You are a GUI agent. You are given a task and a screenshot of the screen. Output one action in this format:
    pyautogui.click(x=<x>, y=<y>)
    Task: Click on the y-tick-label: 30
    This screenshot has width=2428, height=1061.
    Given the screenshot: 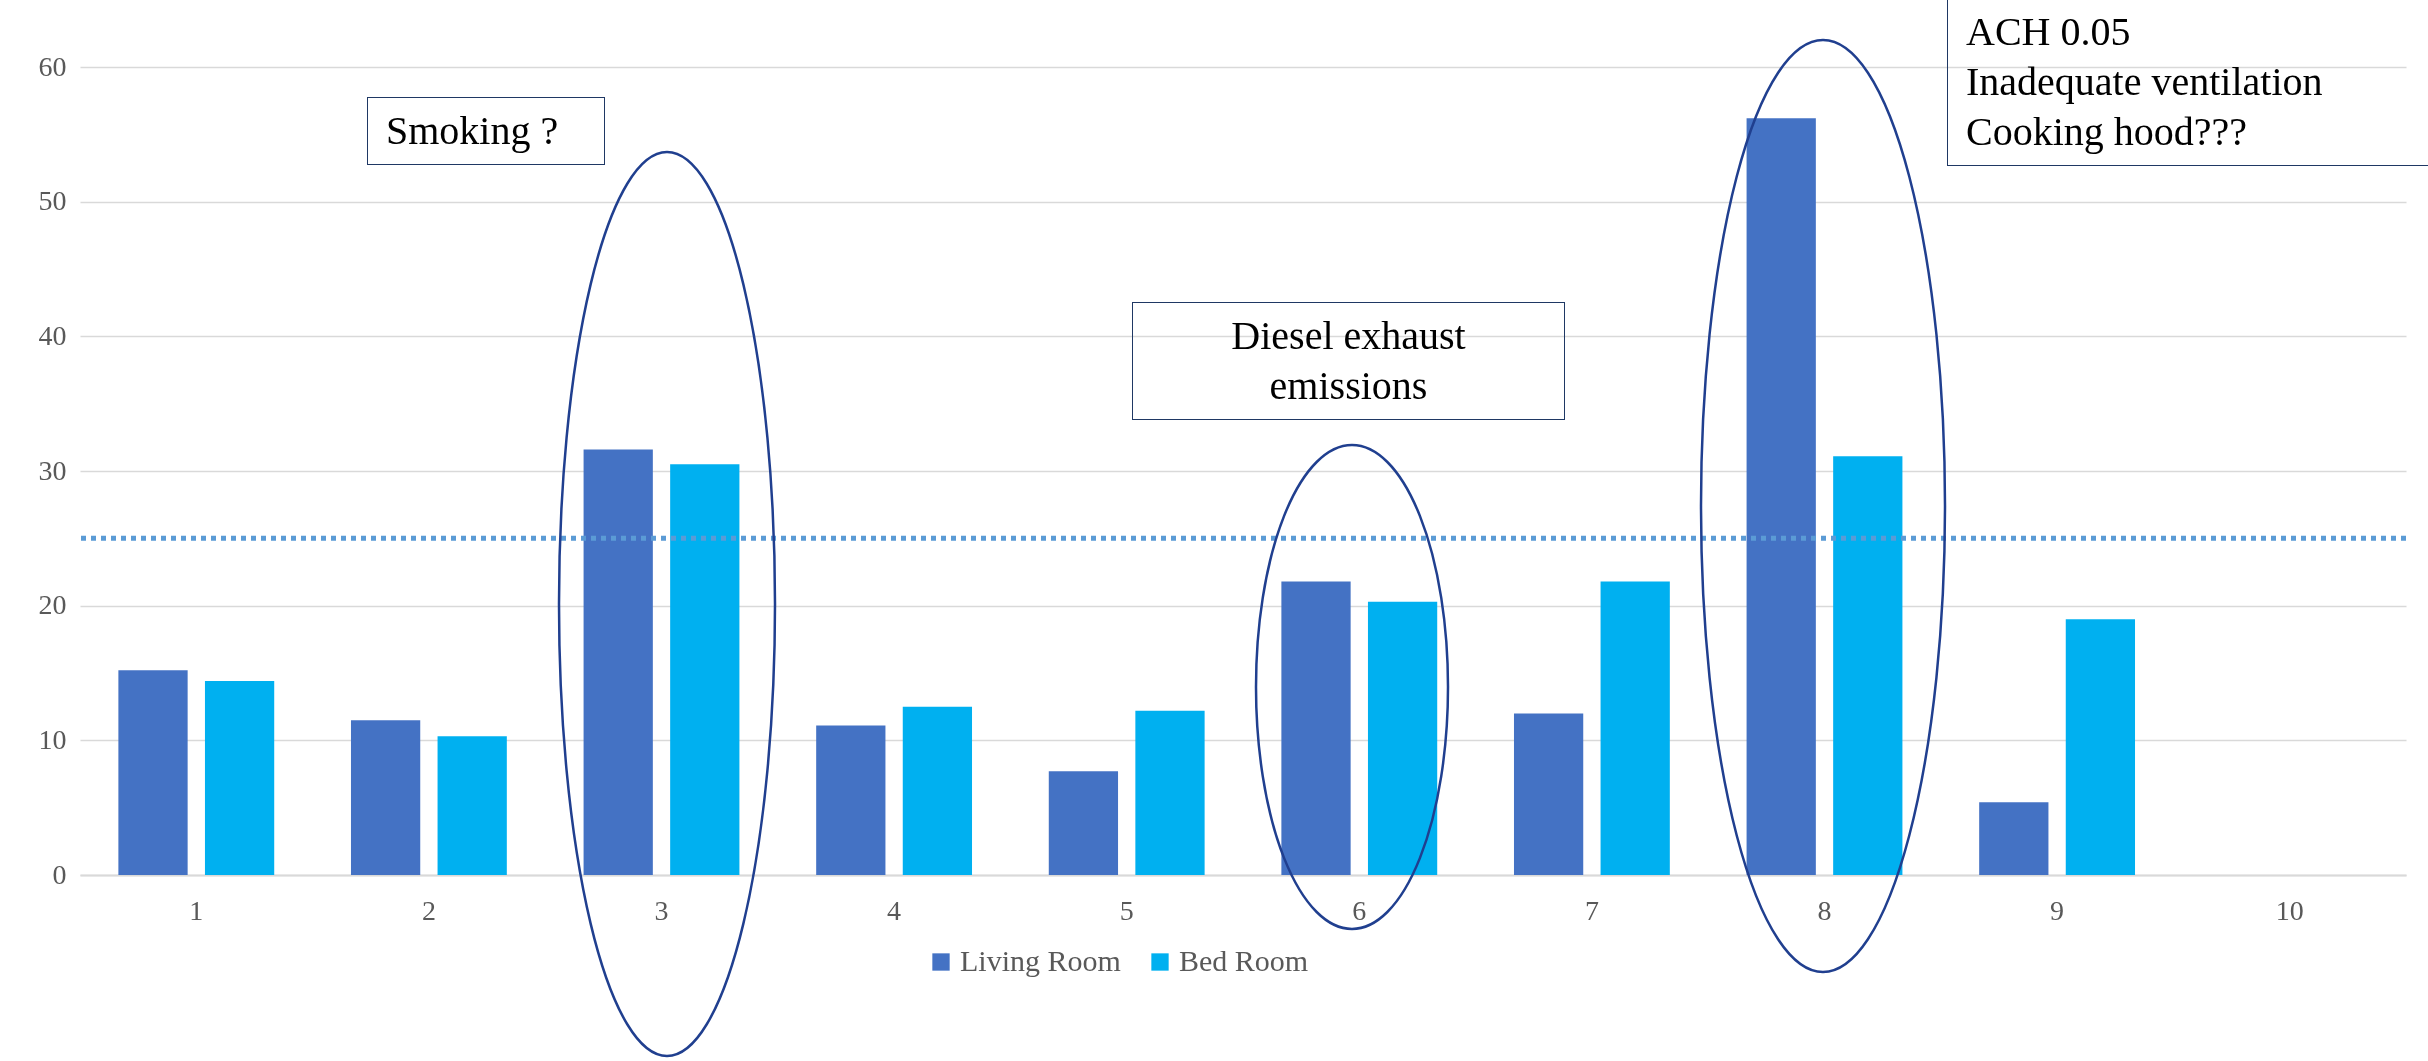 What is the action you would take?
    pyautogui.click(x=52, y=470)
    